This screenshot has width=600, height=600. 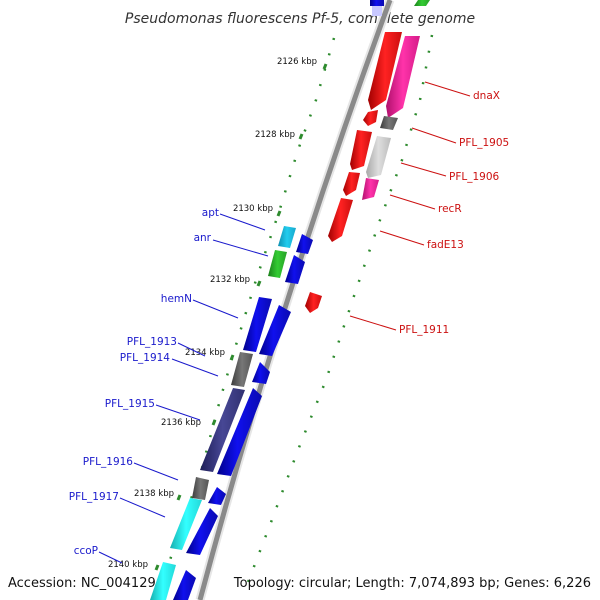 What do you see at coordinates (181, 423) in the screenshot?
I see `kbp-label: 2136 kbp` at bounding box center [181, 423].